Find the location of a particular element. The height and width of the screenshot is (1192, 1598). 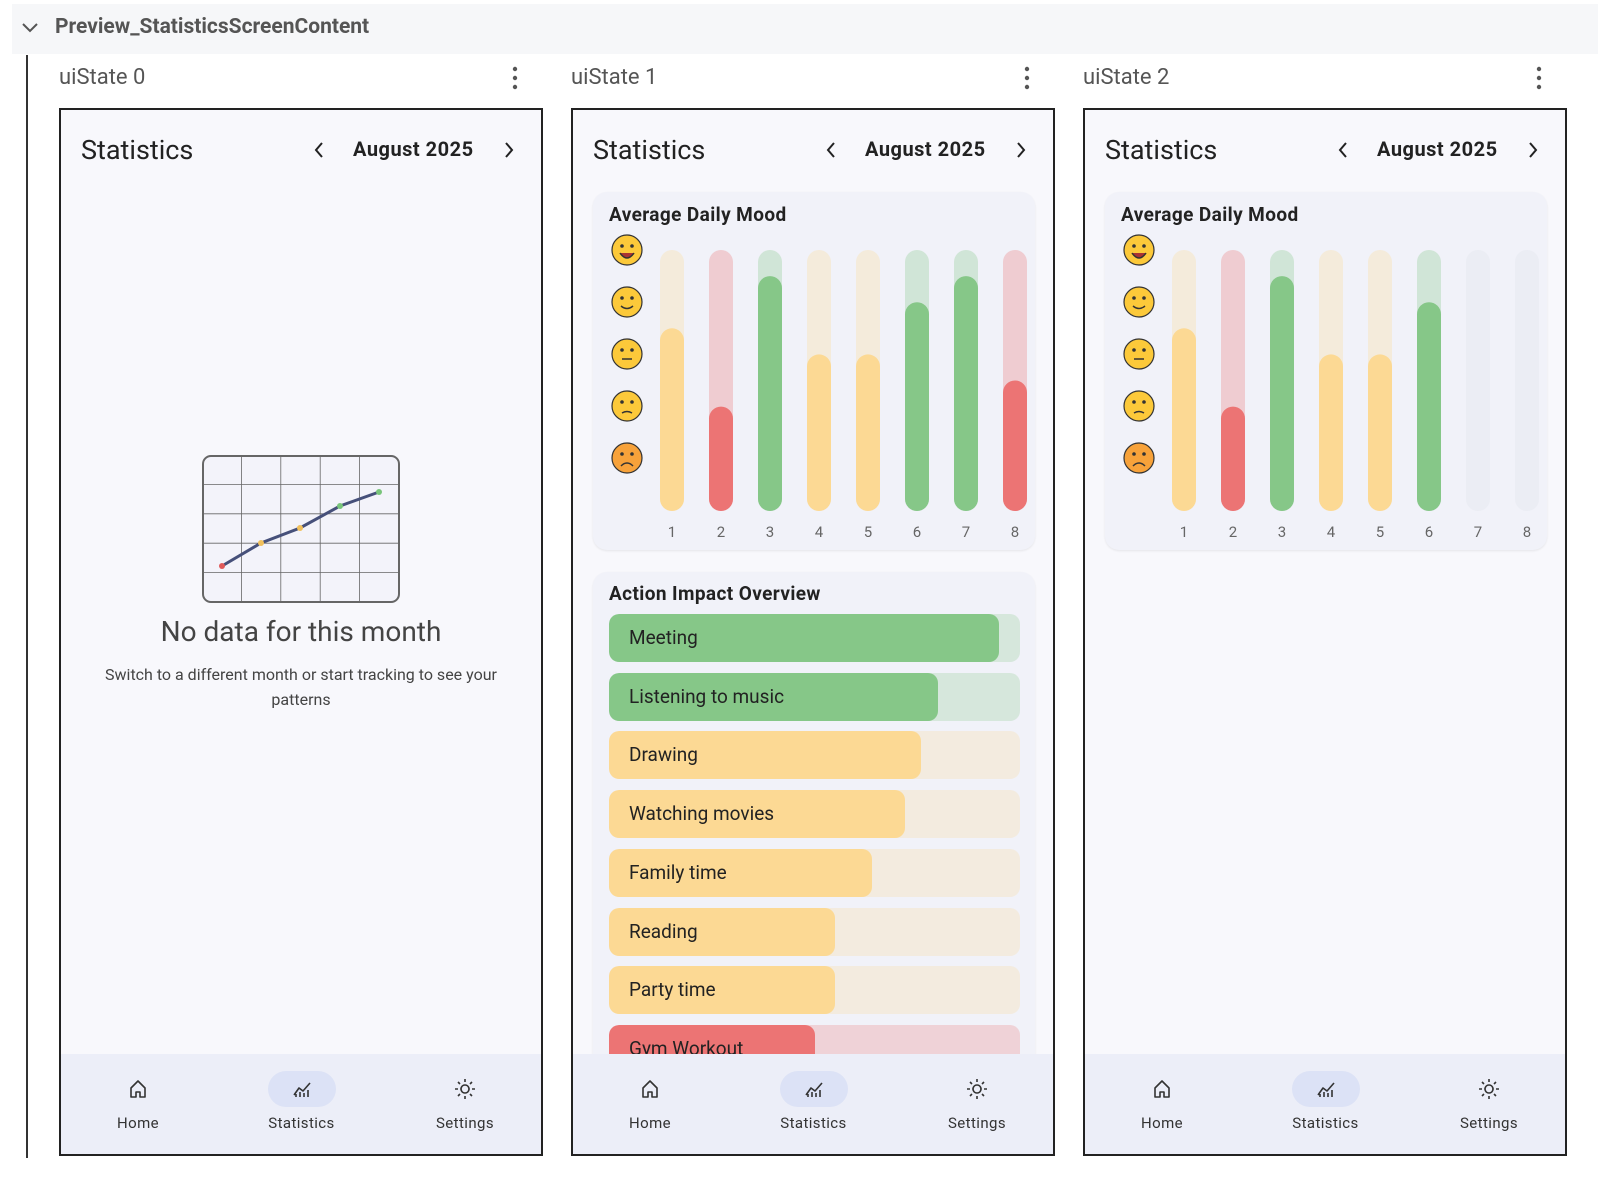

illustration-dot is located at coordinates (222, 566).